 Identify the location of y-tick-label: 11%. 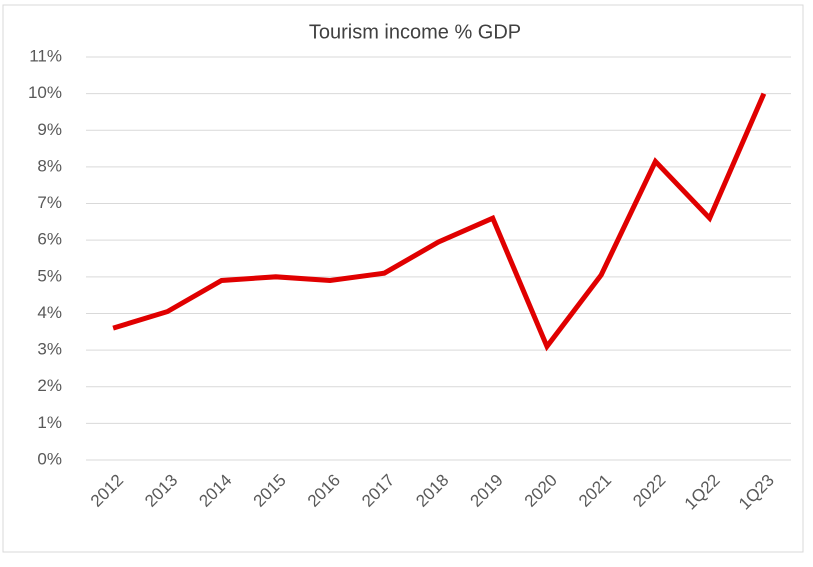
(45, 55).